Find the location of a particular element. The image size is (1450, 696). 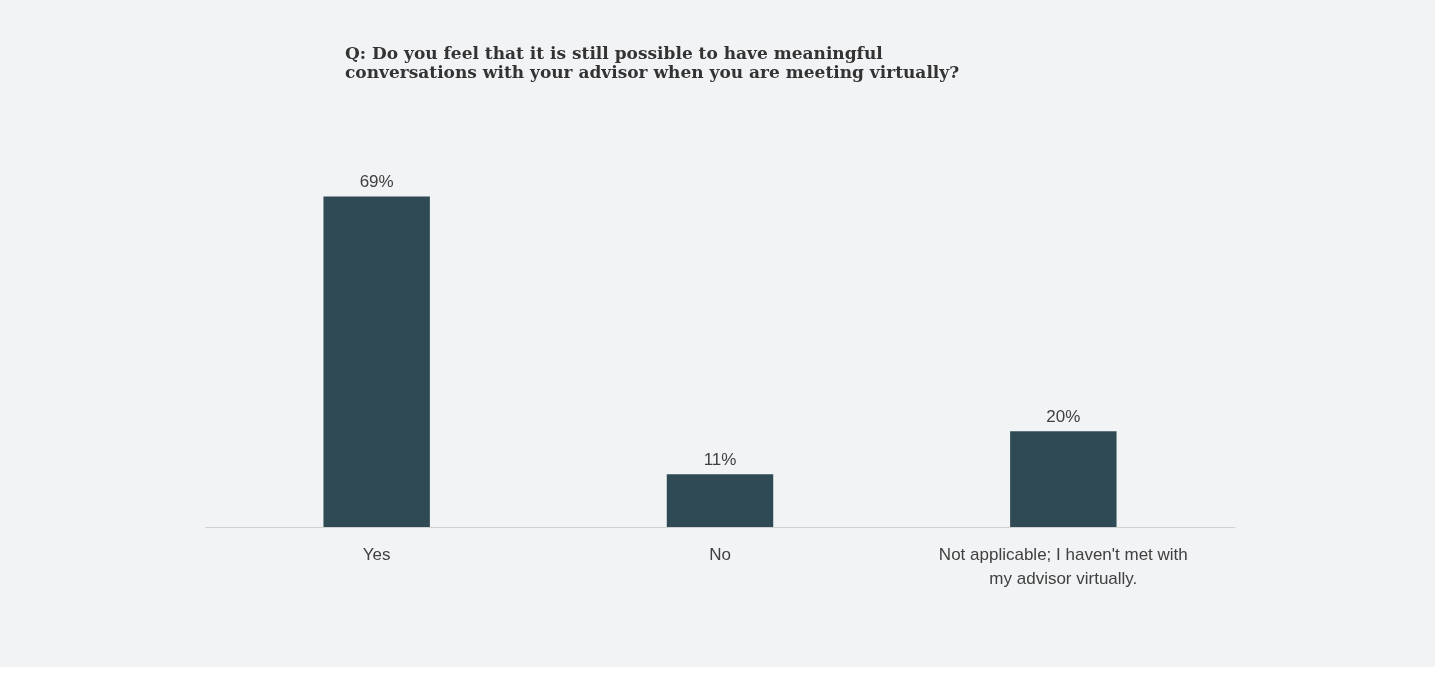

x-tick-label: Yes is located at coordinates (376, 554).